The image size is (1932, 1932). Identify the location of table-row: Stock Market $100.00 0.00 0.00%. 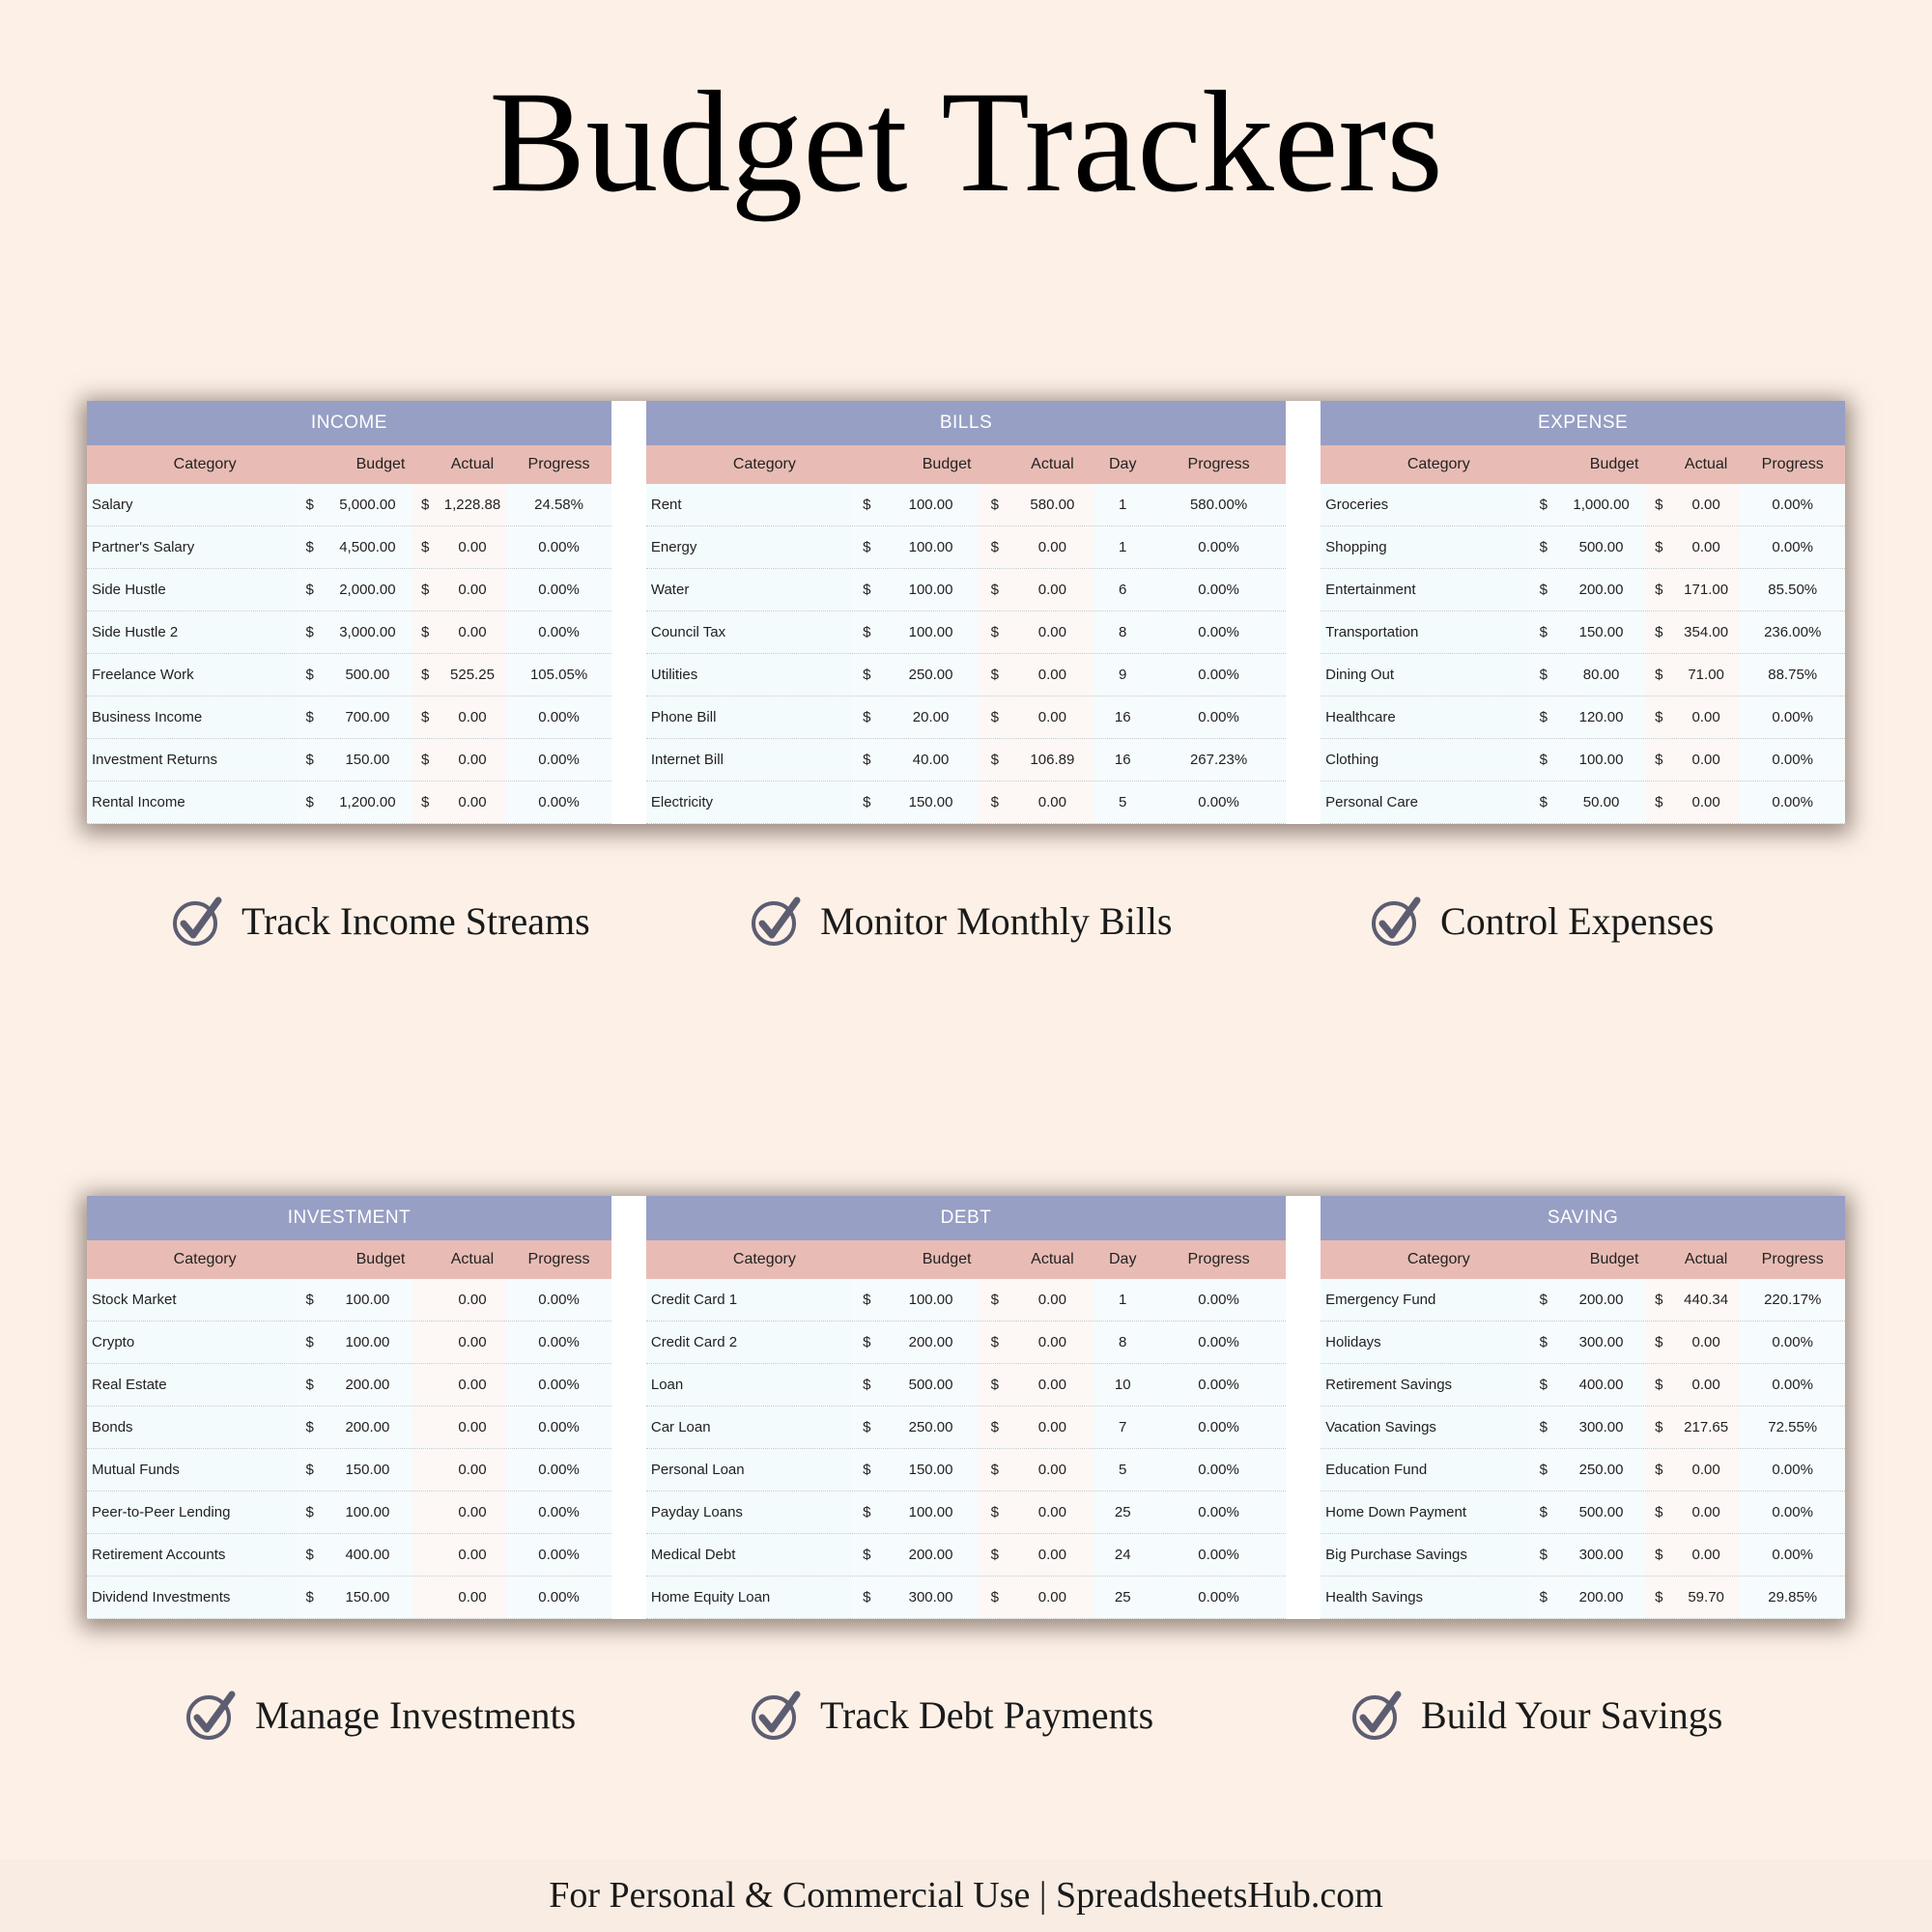
(349, 1300).